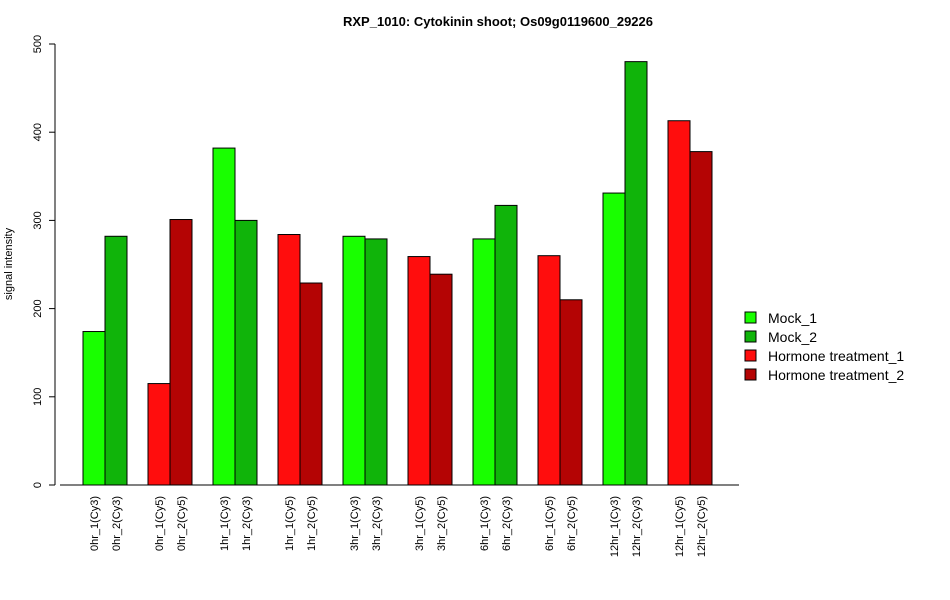  Describe the element at coordinates (38, 44) in the screenshot. I see `y-tick-label: 500` at that location.